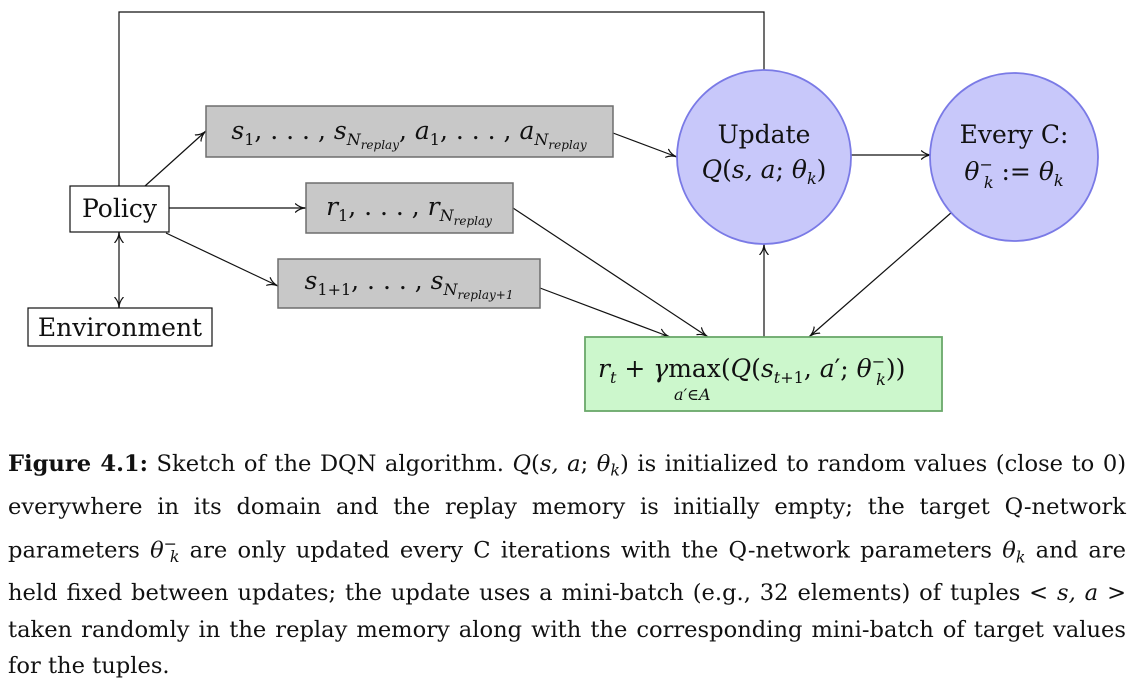  What do you see at coordinates (692, 394) in the screenshot?
I see `target-max-subscript: a′∈A` at bounding box center [692, 394].